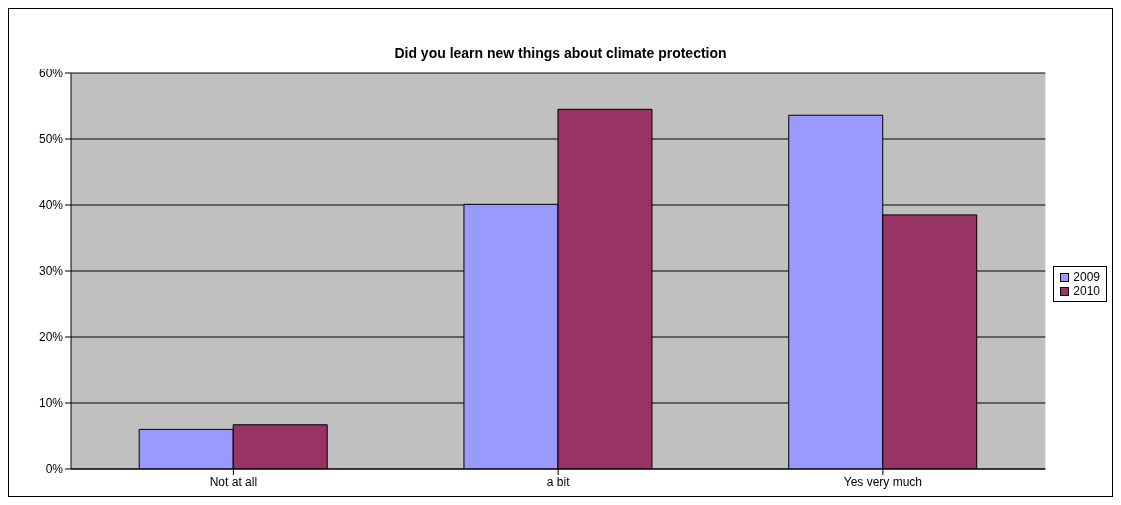 The image size is (1121, 505). I want to click on y-tick-label: 40%, so click(51, 205).